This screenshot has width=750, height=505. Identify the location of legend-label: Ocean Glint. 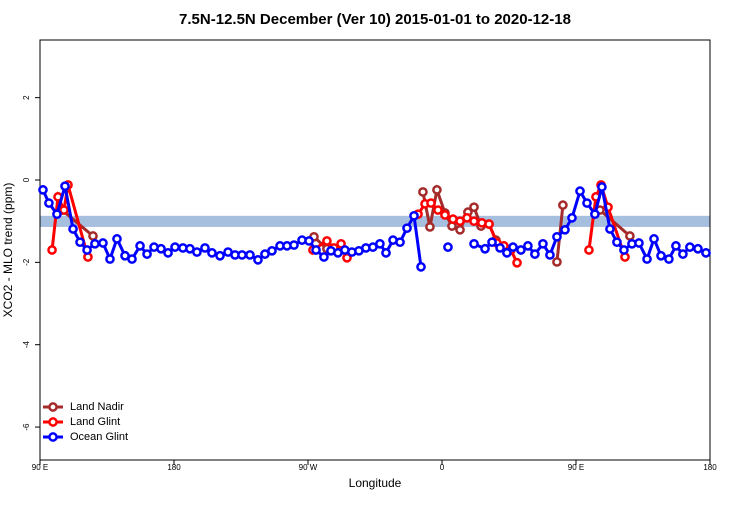
(99, 437).